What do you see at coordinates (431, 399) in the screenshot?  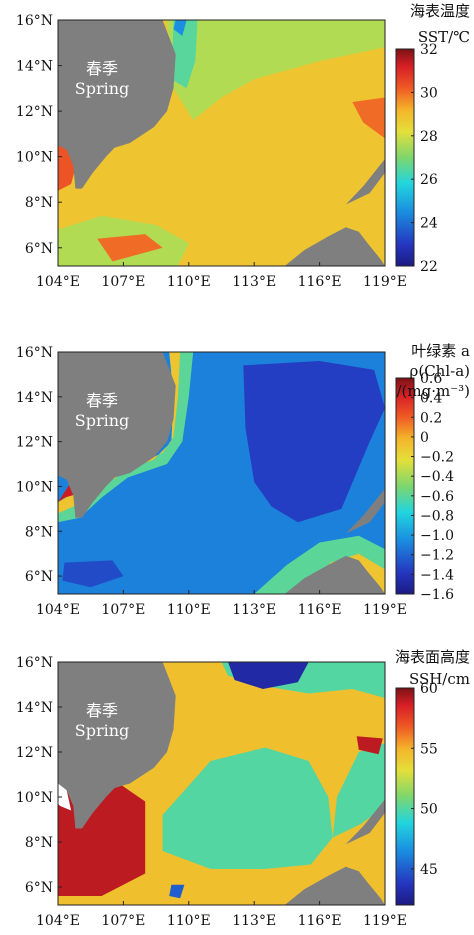 I see `colorbar-tick-label: 0.4` at bounding box center [431, 399].